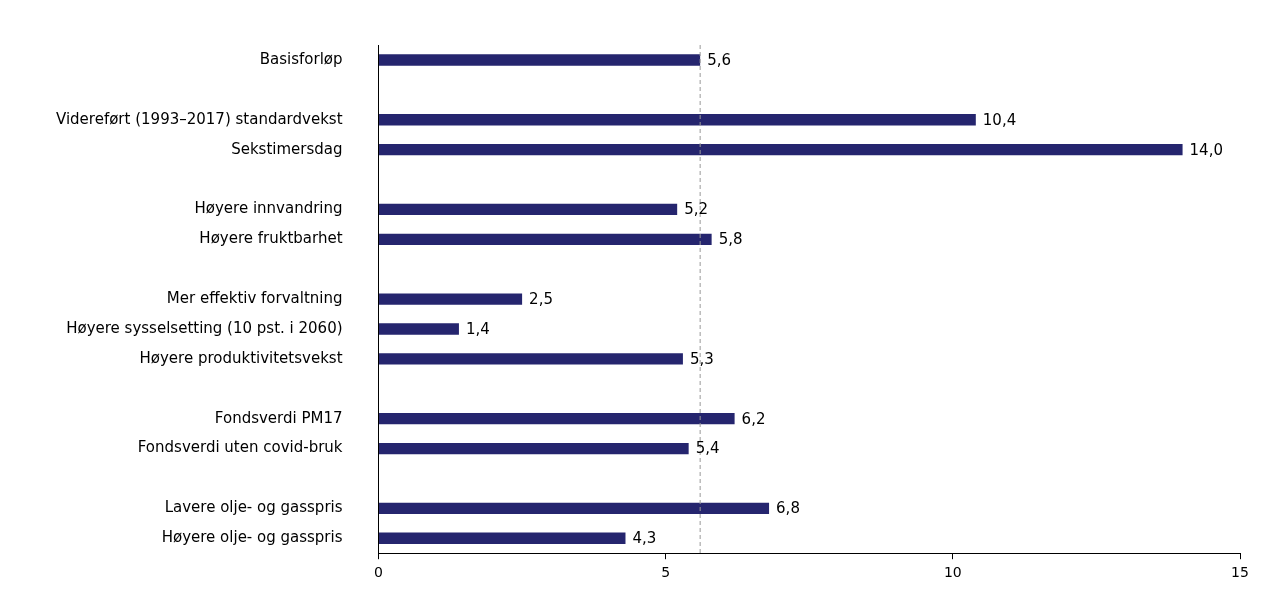 The height and width of the screenshot is (607, 1279). Describe the element at coordinates (240, 447) in the screenshot. I see `y-tick-label: Fondsverdi uten covid-bruk` at that location.